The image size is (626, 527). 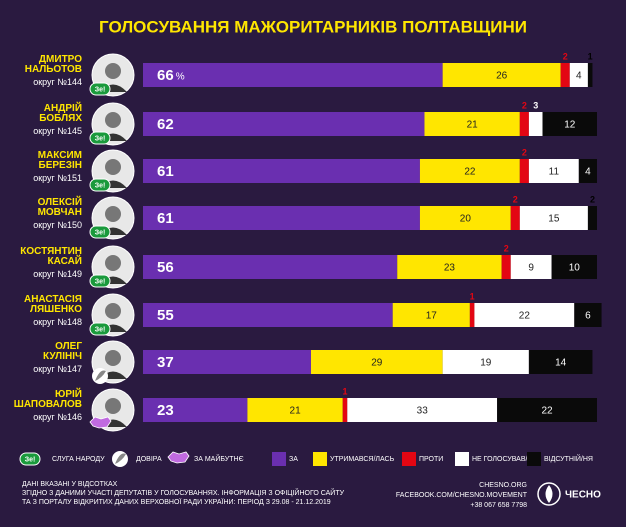 What do you see at coordinates (362, 459) in the screenshot?
I see `legend-label: УТРИМАВСЯ/ЛАСЬ` at bounding box center [362, 459].